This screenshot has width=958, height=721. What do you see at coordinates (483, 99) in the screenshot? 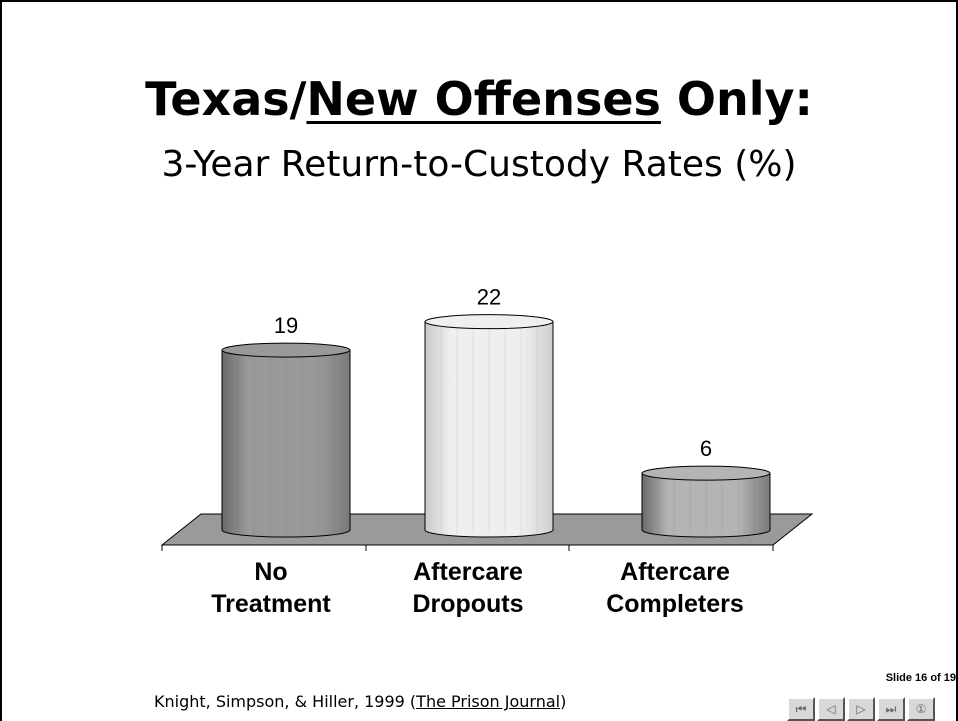
I see `title-underlined: New Offenses` at bounding box center [483, 99].